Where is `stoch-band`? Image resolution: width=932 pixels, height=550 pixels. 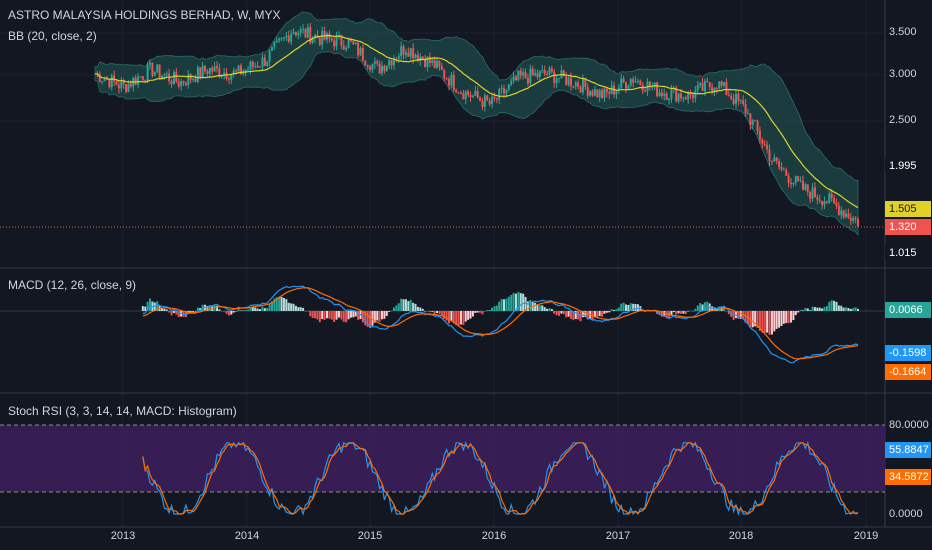 stoch-band is located at coordinates (442, 458).